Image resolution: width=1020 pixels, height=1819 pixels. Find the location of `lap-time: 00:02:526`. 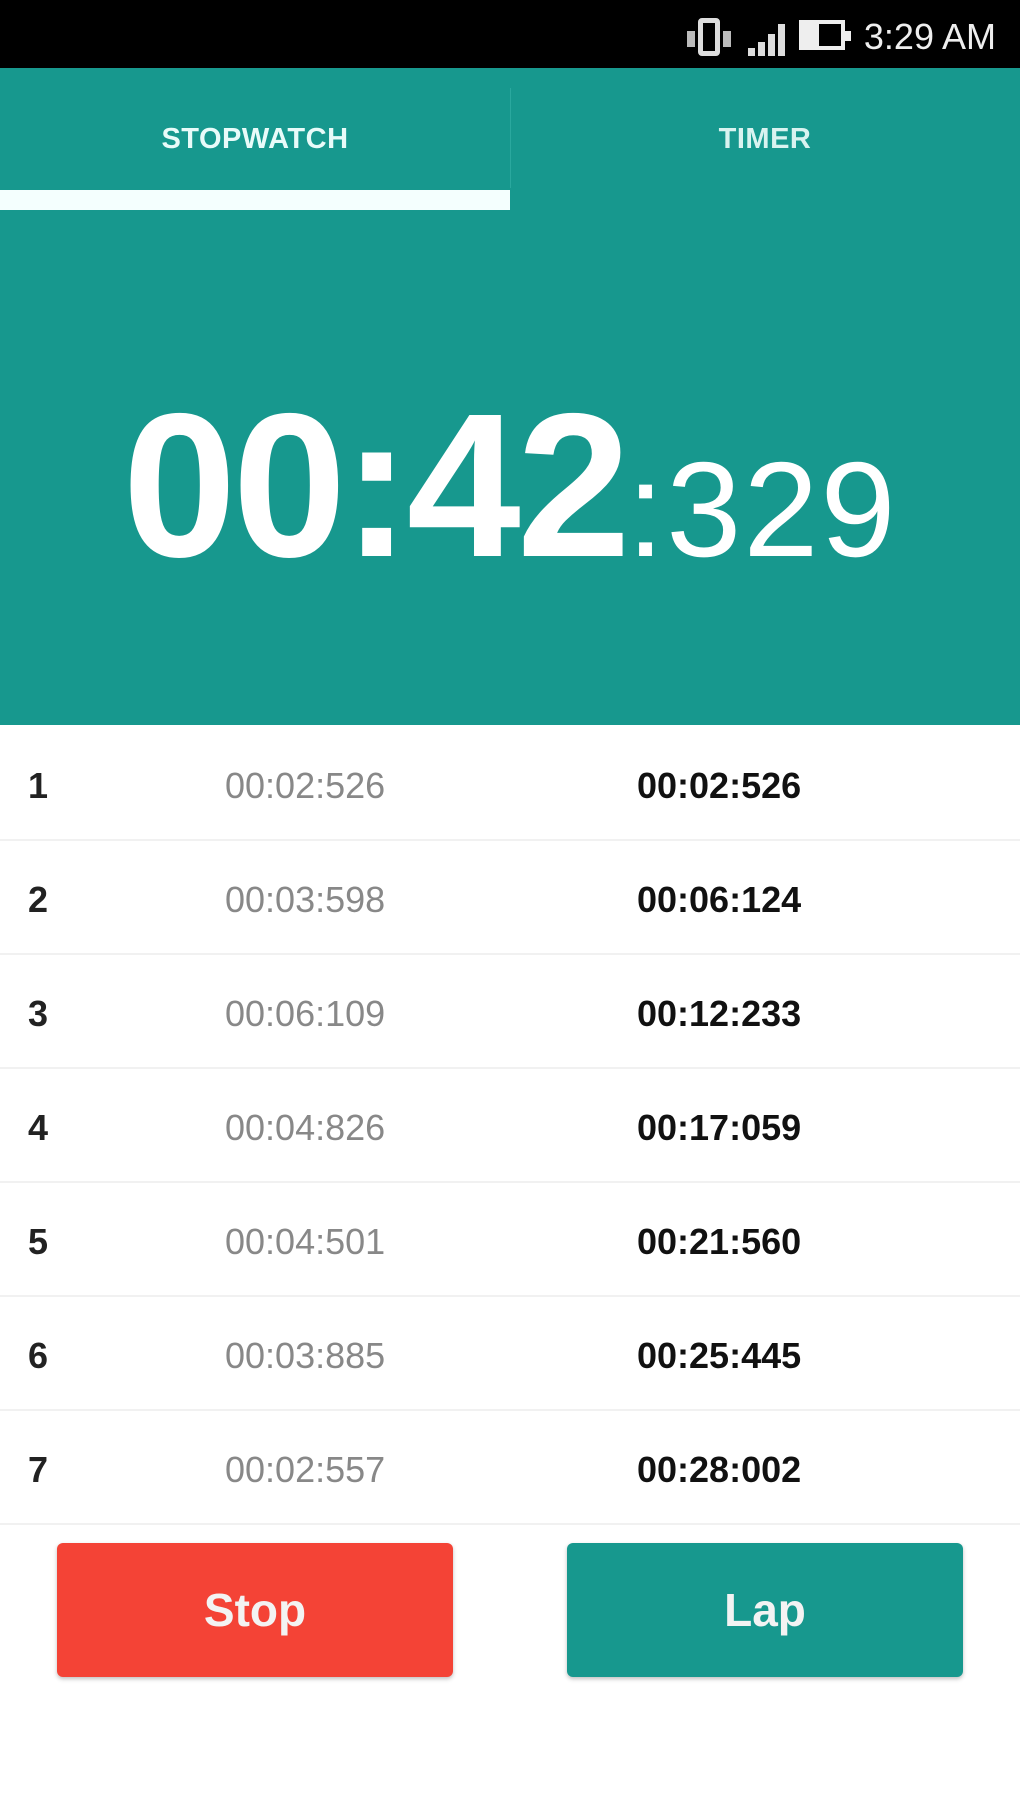

lap-time: 00:02:526 is located at coordinates (305, 785).